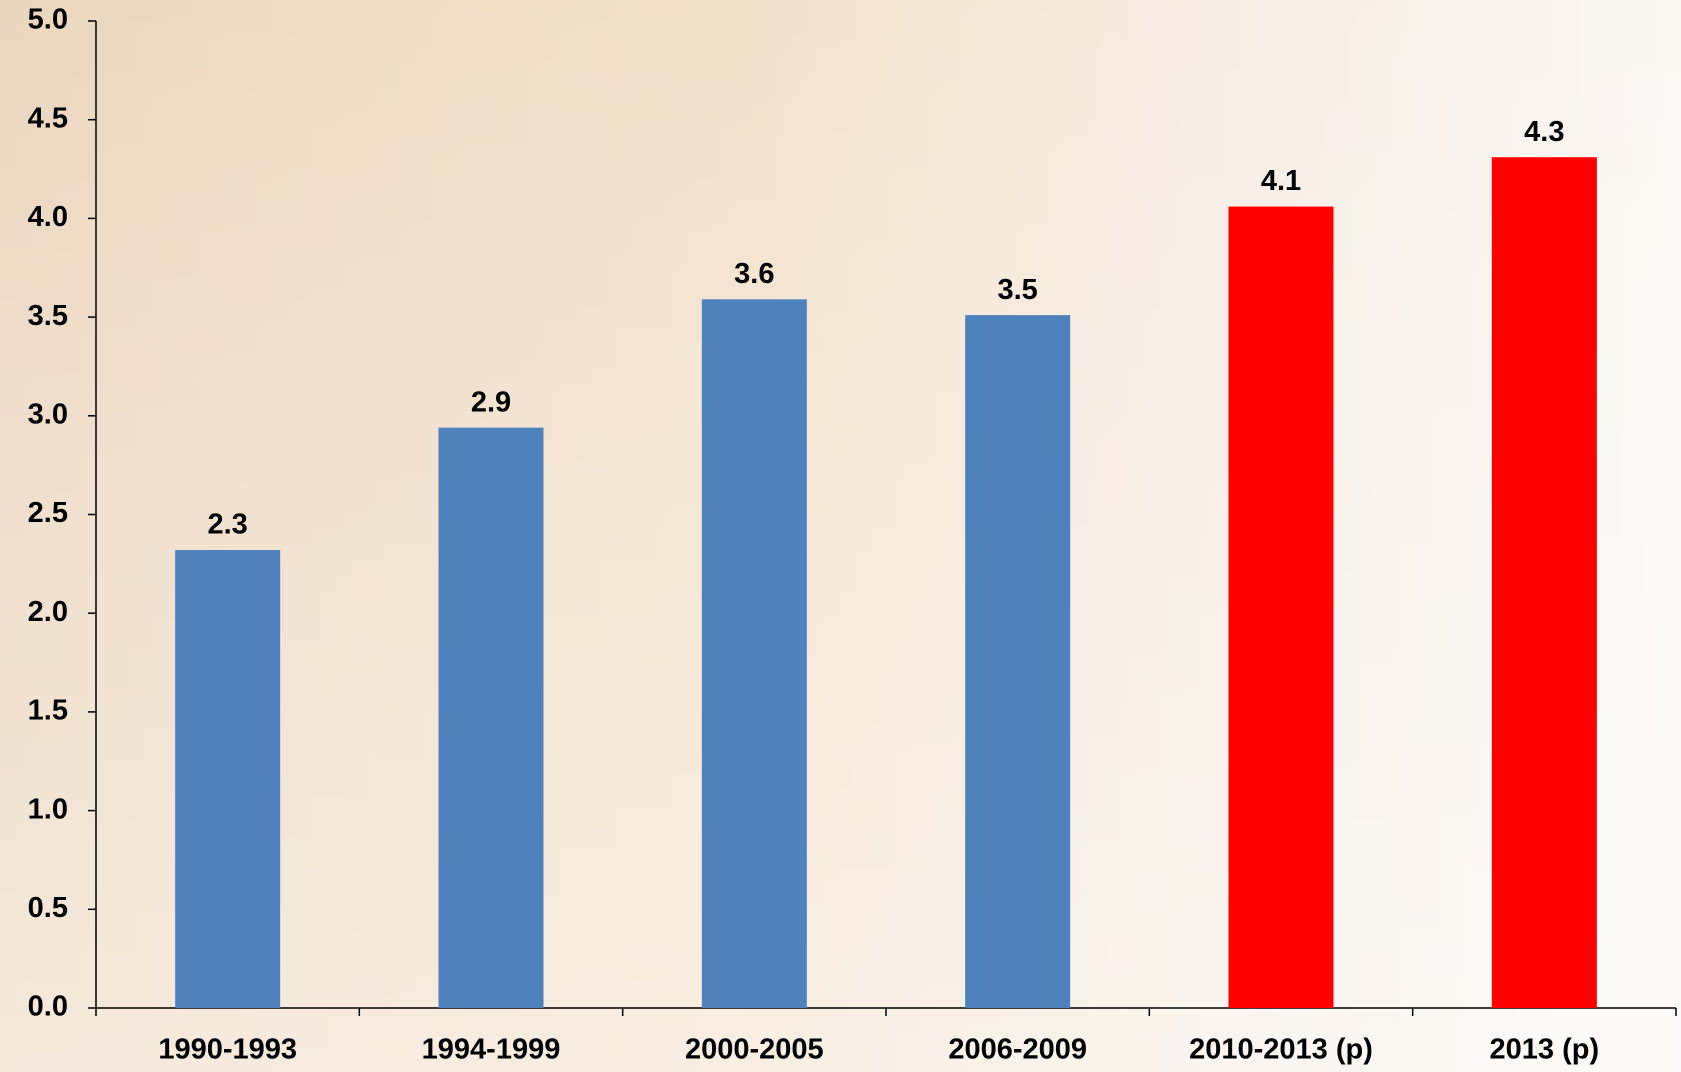 This screenshot has width=1681, height=1072. Describe the element at coordinates (48, 513) in the screenshot. I see `y-tick-label: 2.5` at that location.